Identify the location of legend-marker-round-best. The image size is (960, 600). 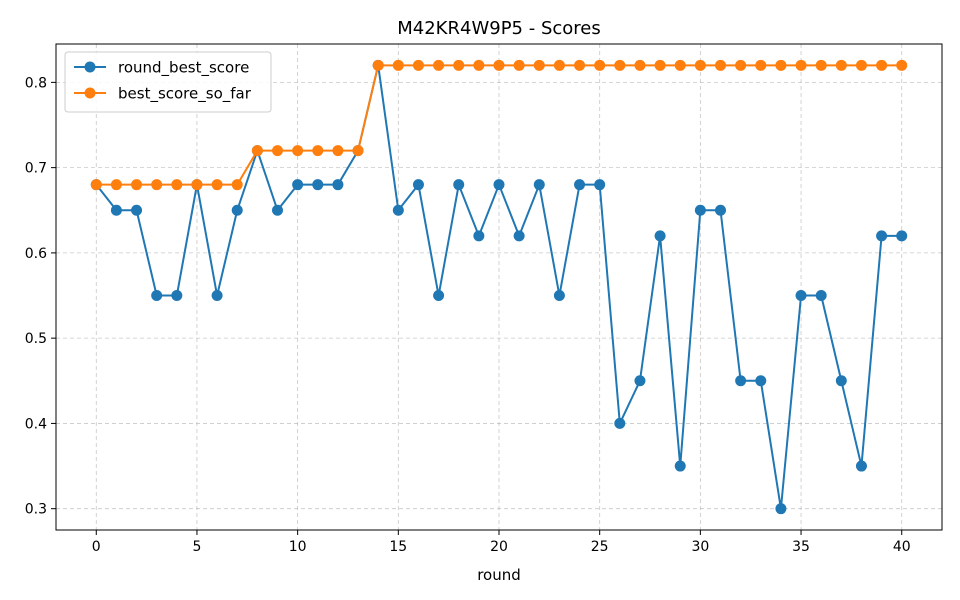
(90, 67).